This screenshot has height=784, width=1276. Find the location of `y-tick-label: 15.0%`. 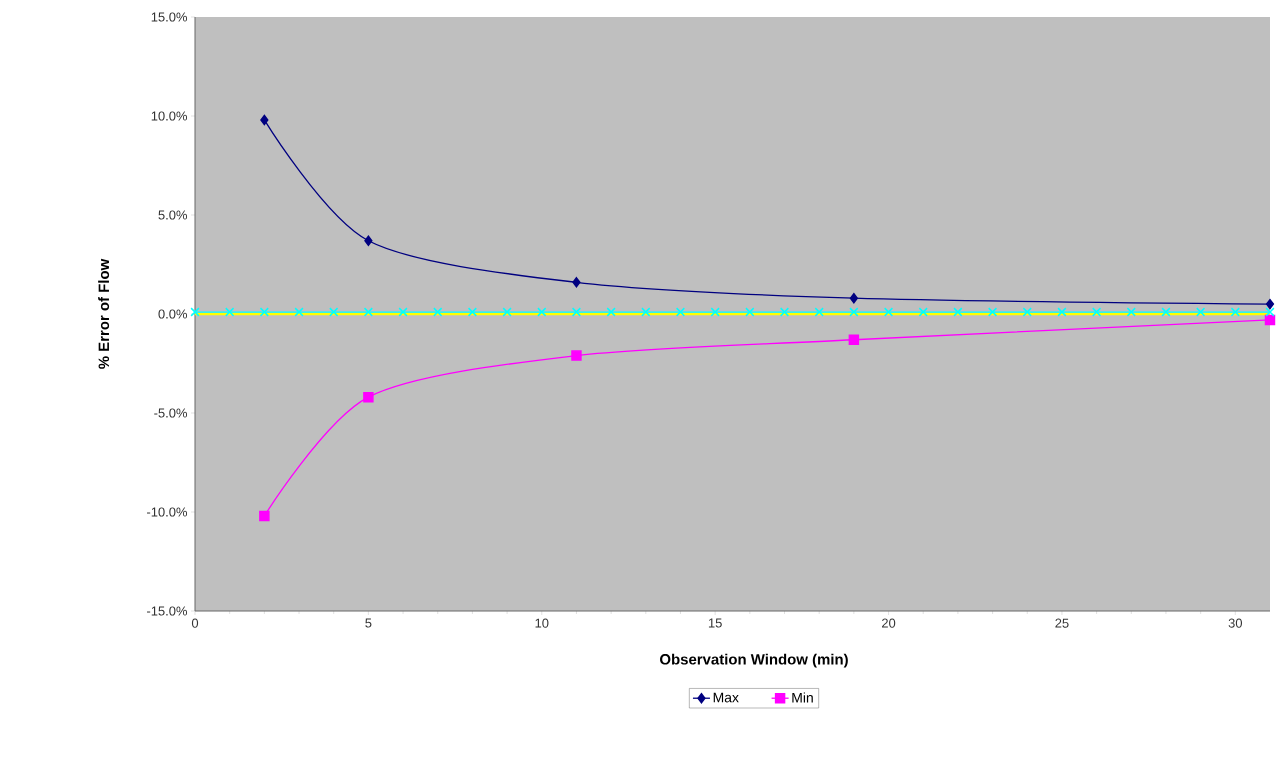

y-tick-label: 15.0% is located at coordinates (169, 17).